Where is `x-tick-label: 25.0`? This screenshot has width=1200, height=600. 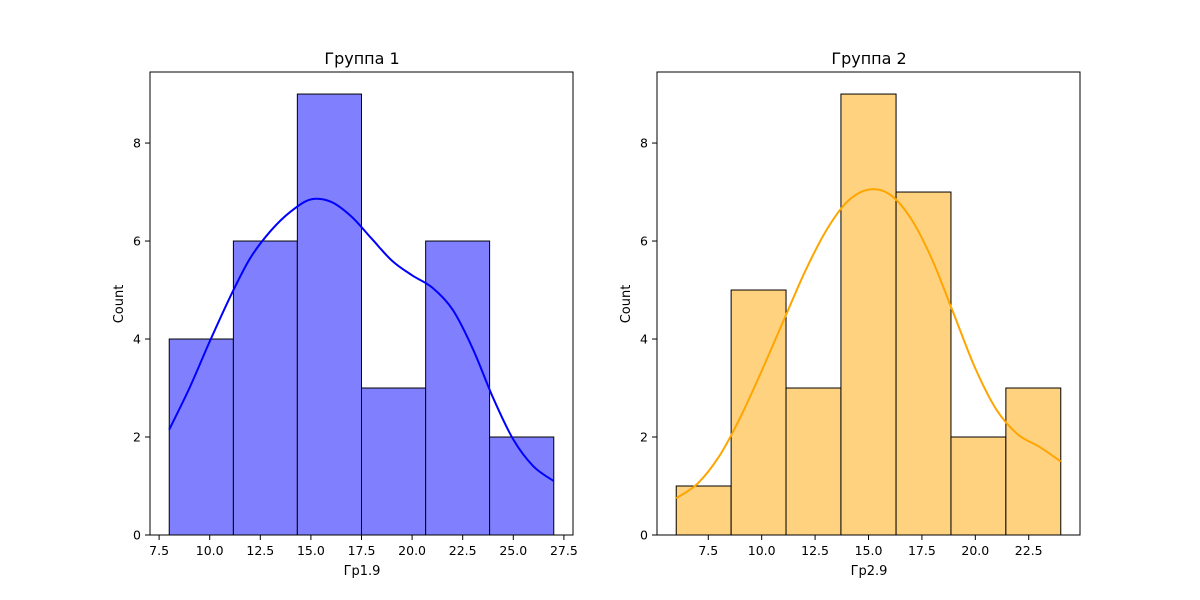
x-tick-label: 25.0 is located at coordinates (513, 550).